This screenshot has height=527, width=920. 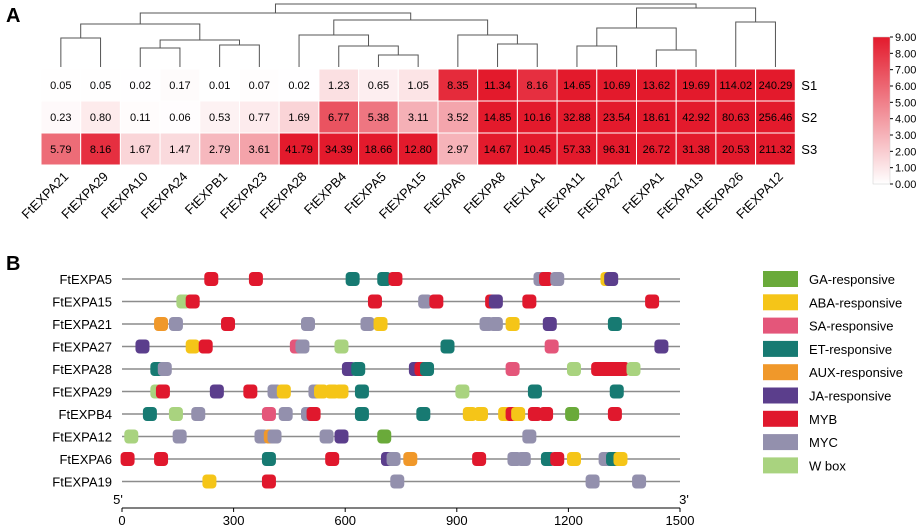 What do you see at coordinates (568, 520) in the screenshot?
I see `x-axis-tick-label: 1200` at bounding box center [568, 520].